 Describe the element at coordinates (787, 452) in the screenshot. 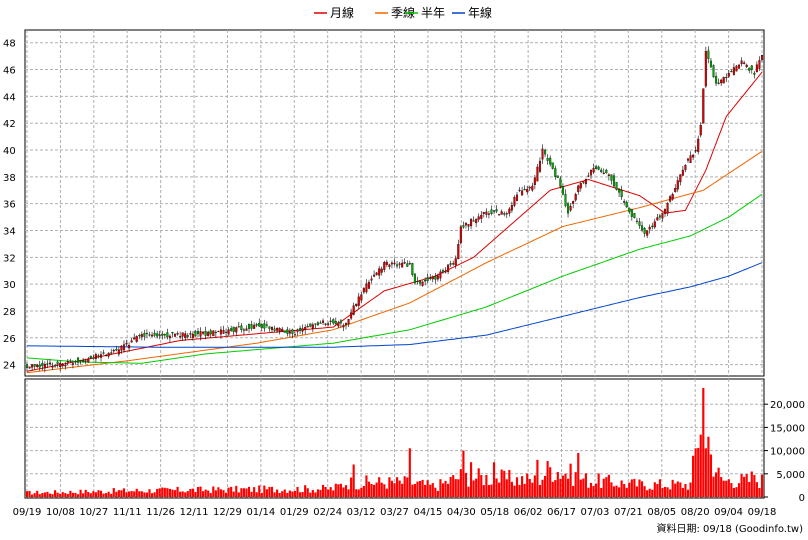

I see `volume-tick-label-2: 10,000` at that location.